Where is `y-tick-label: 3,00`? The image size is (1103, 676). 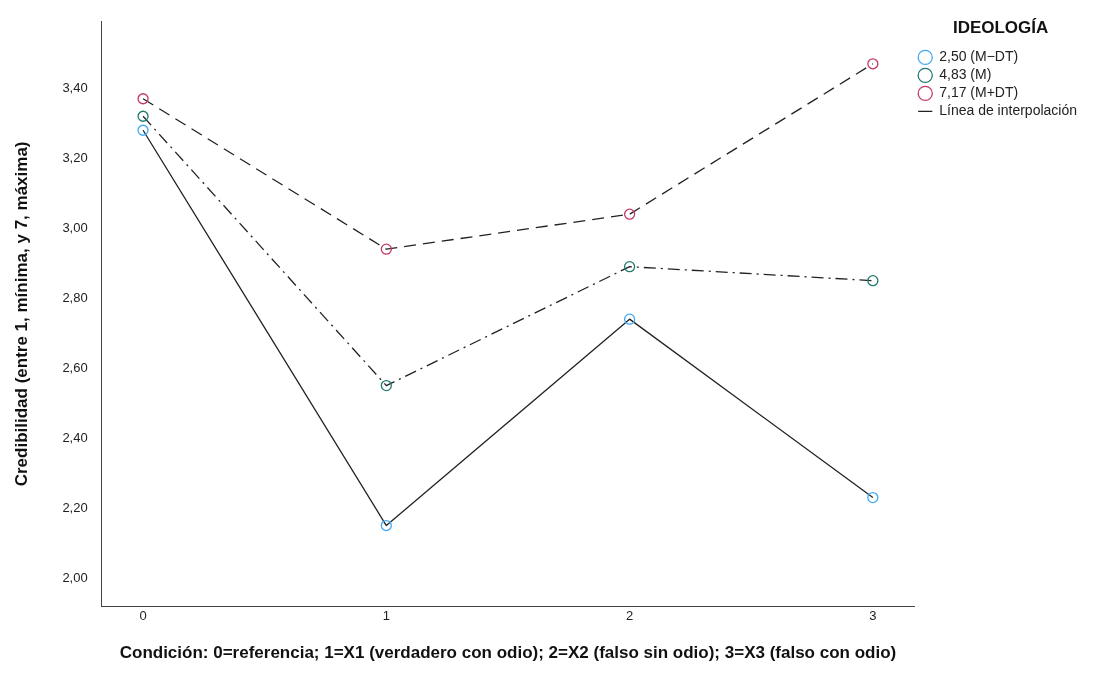
y-tick-label: 3,00 is located at coordinates (75, 227).